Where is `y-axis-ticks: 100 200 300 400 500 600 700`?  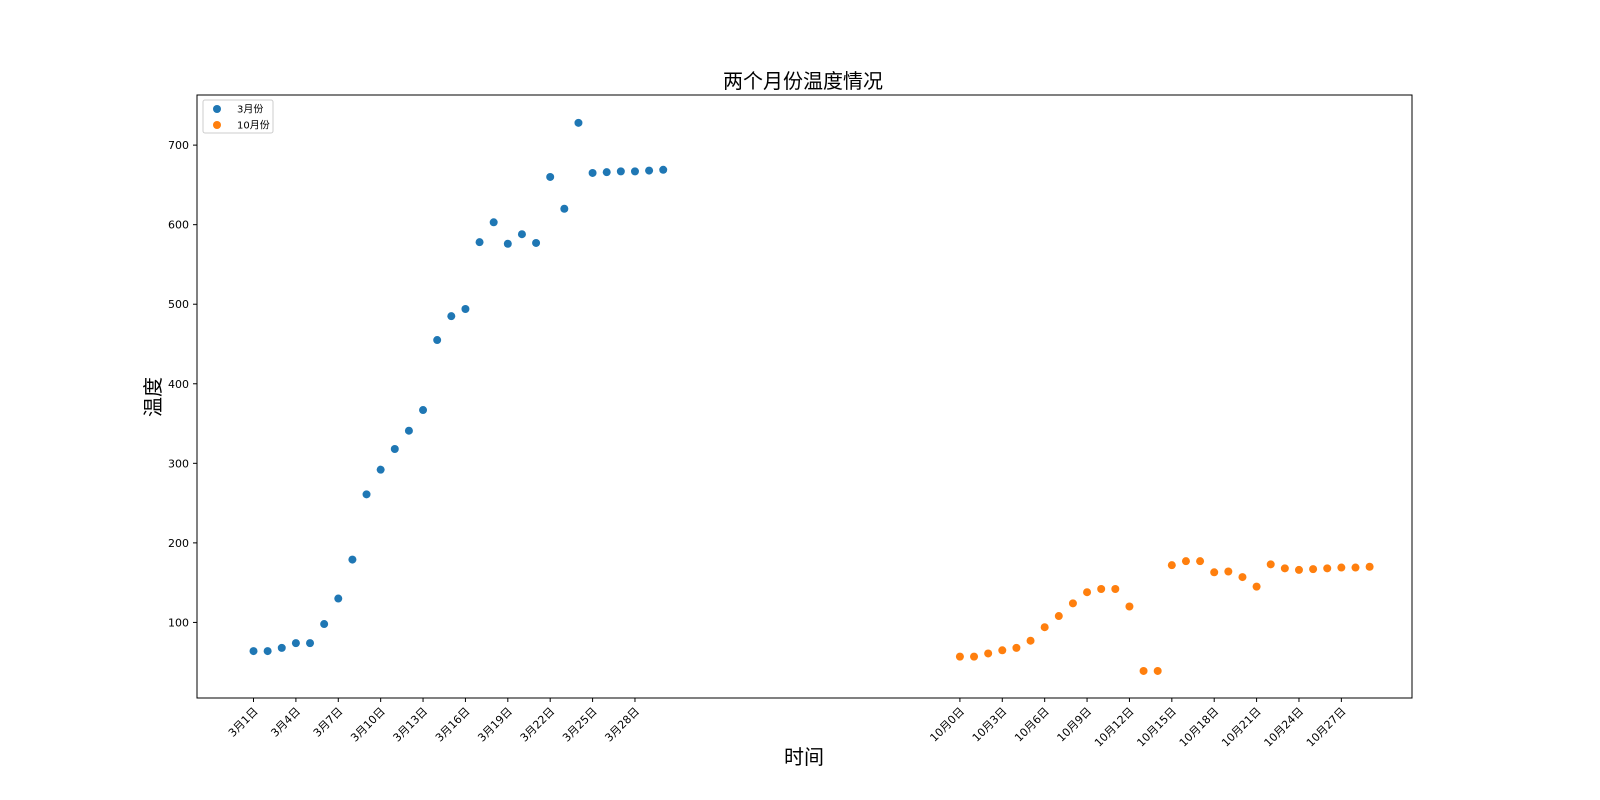
y-axis-ticks: 100 200 300 400 500 600 700 is located at coordinates (182, 384).